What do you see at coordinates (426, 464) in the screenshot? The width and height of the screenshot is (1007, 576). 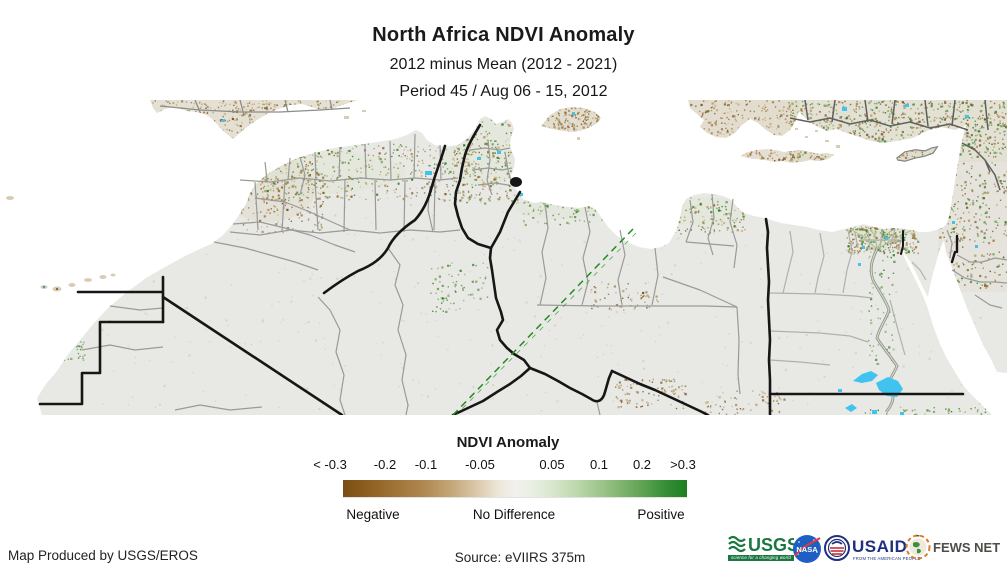 I see `legend-tick: -0.1` at bounding box center [426, 464].